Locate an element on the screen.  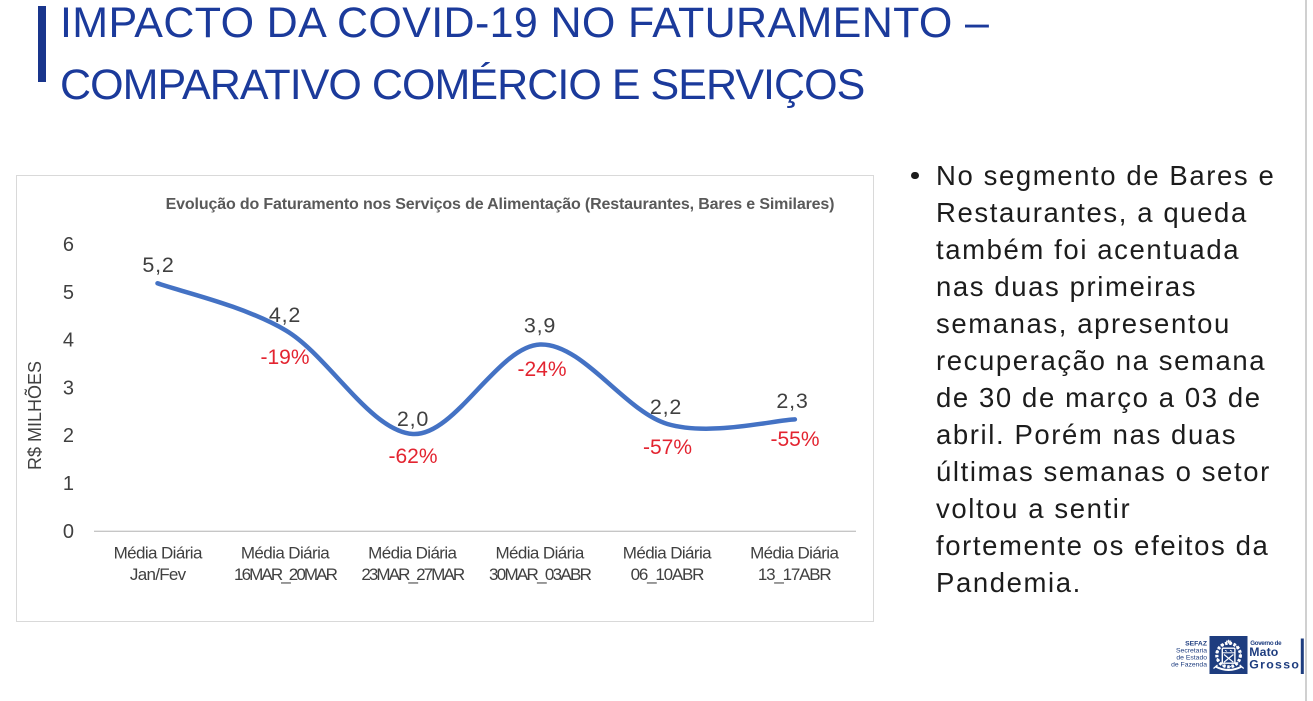
svg-text: Mato is located at coordinates (1263, 652).